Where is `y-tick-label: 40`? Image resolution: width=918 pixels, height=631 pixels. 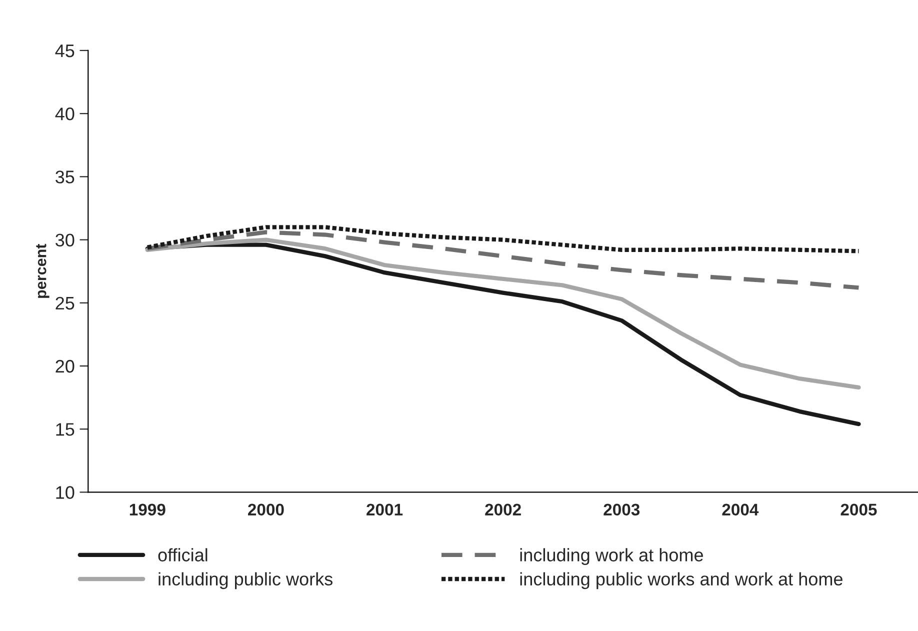 y-tick-label: 40 is located at coordinates (64, 114).